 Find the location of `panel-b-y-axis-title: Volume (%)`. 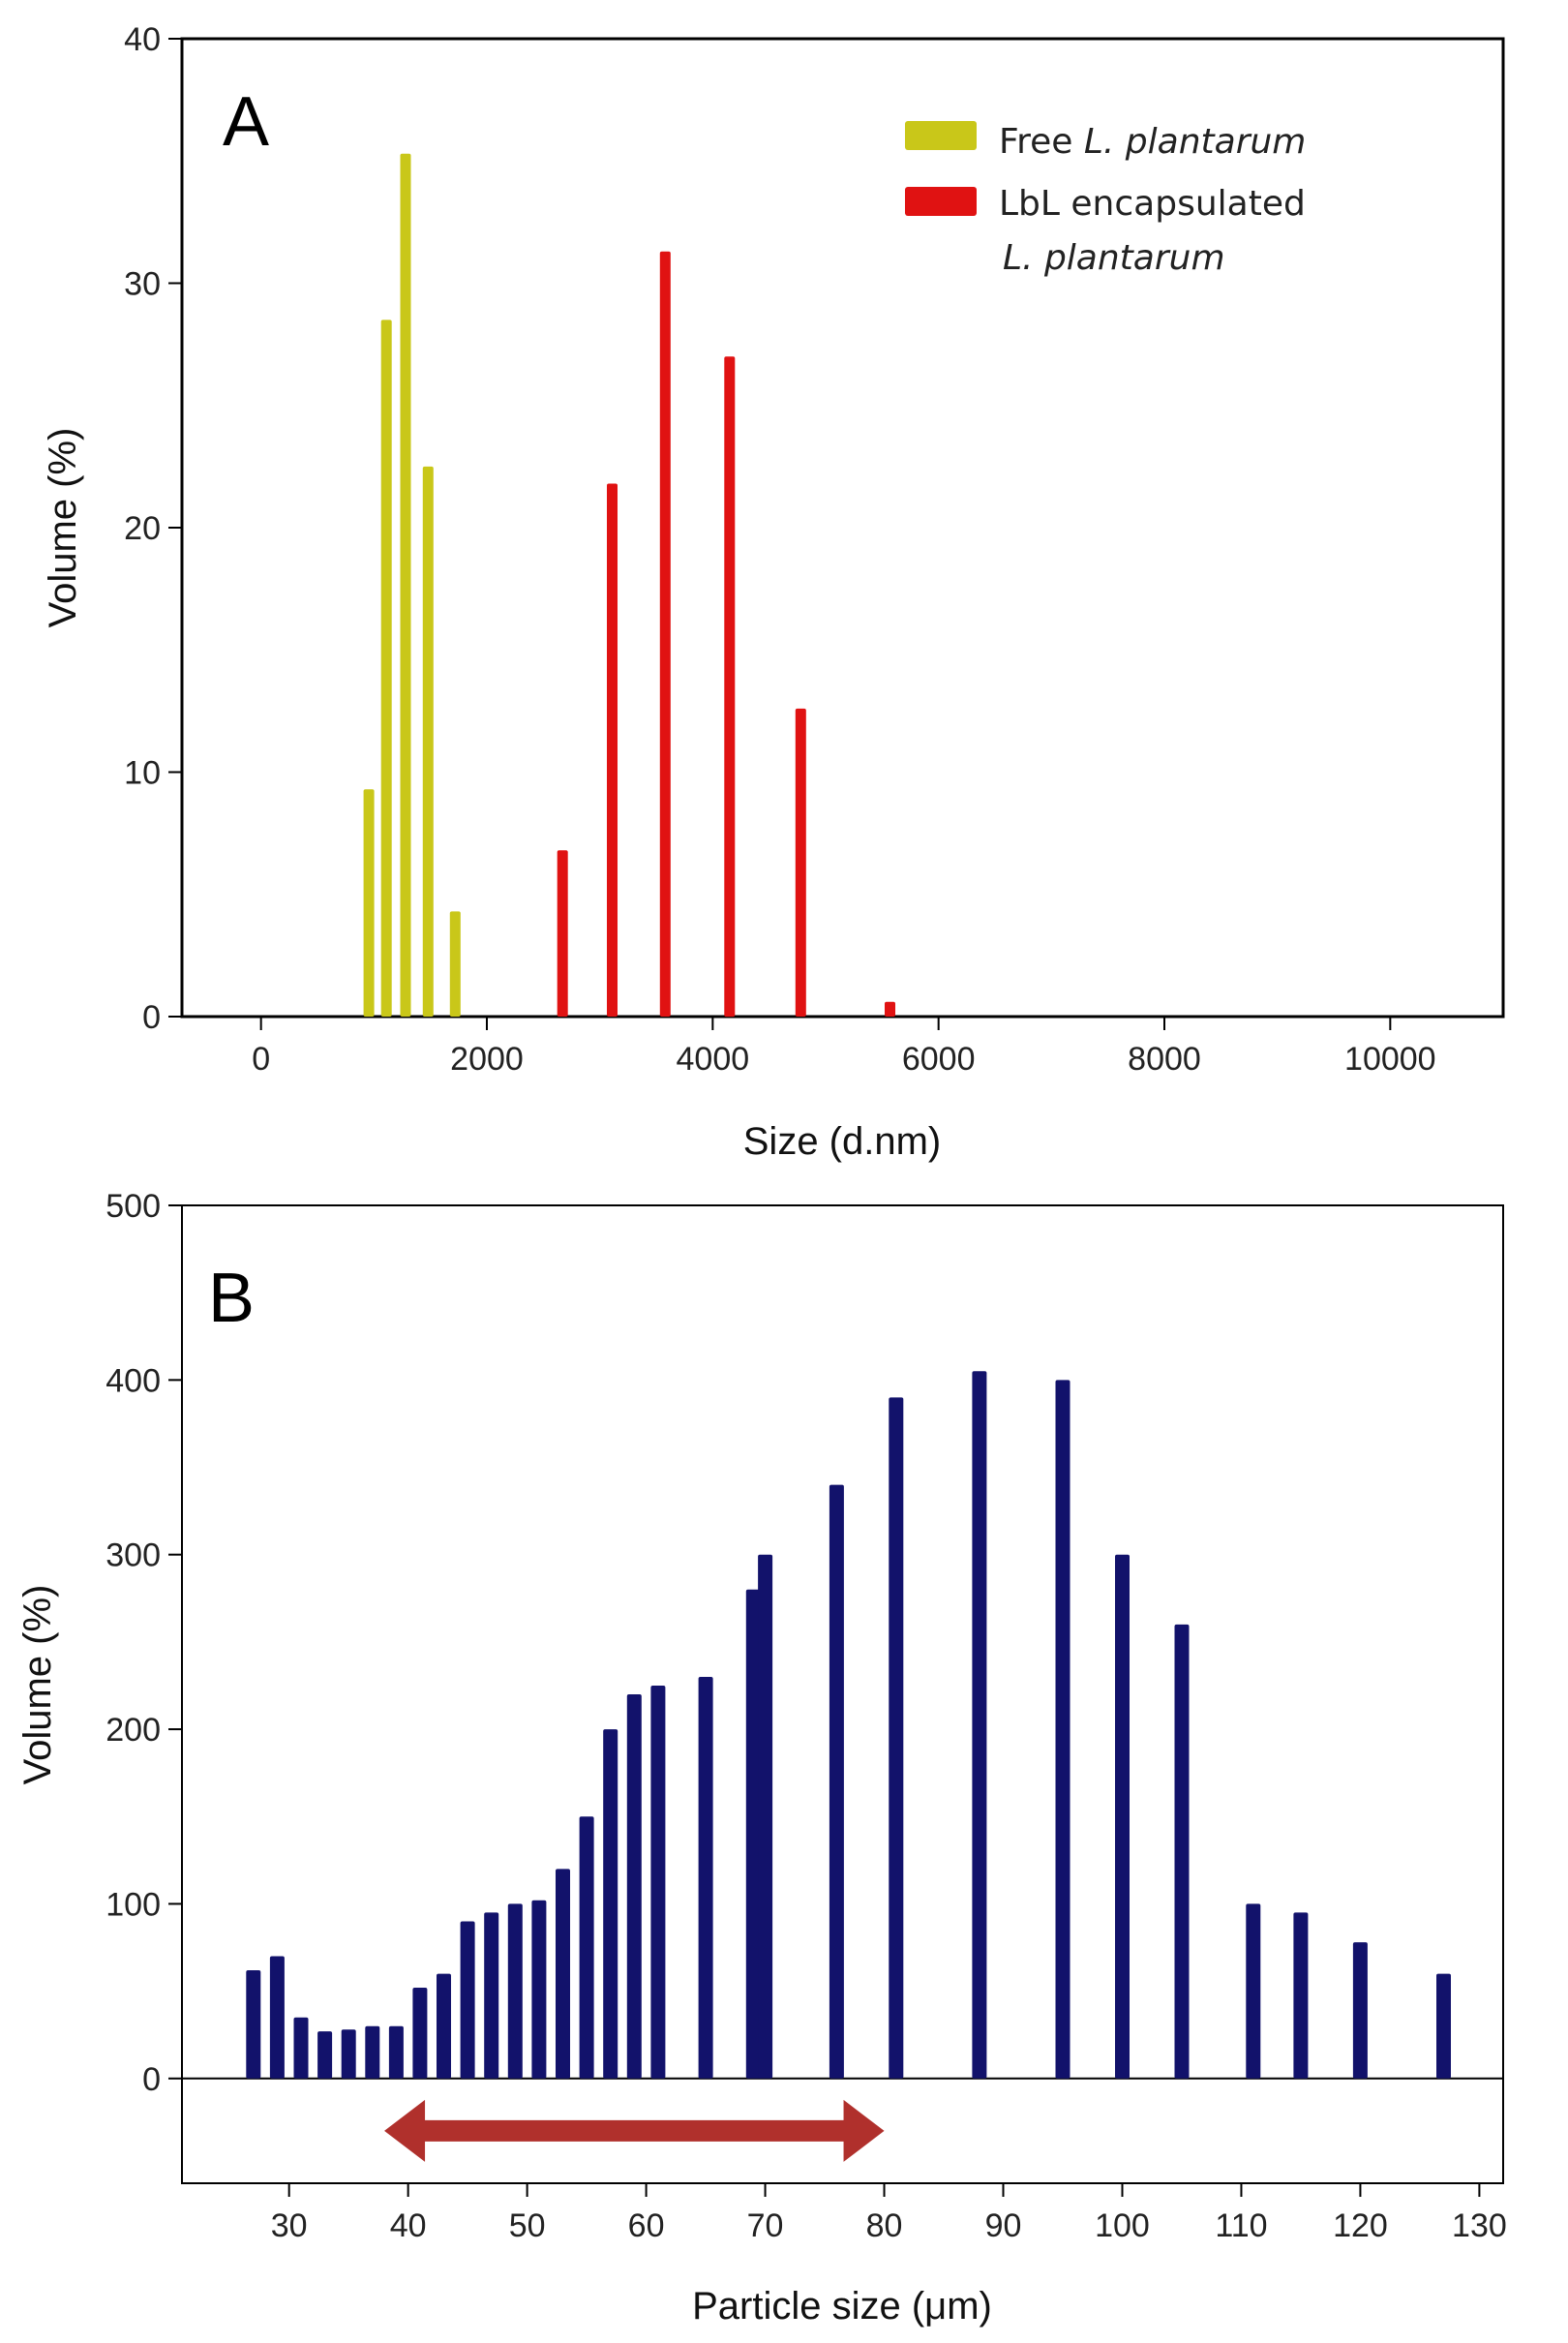

panel-b-y-axis-title: Volume (%) is located at coordinates (37, 1685).